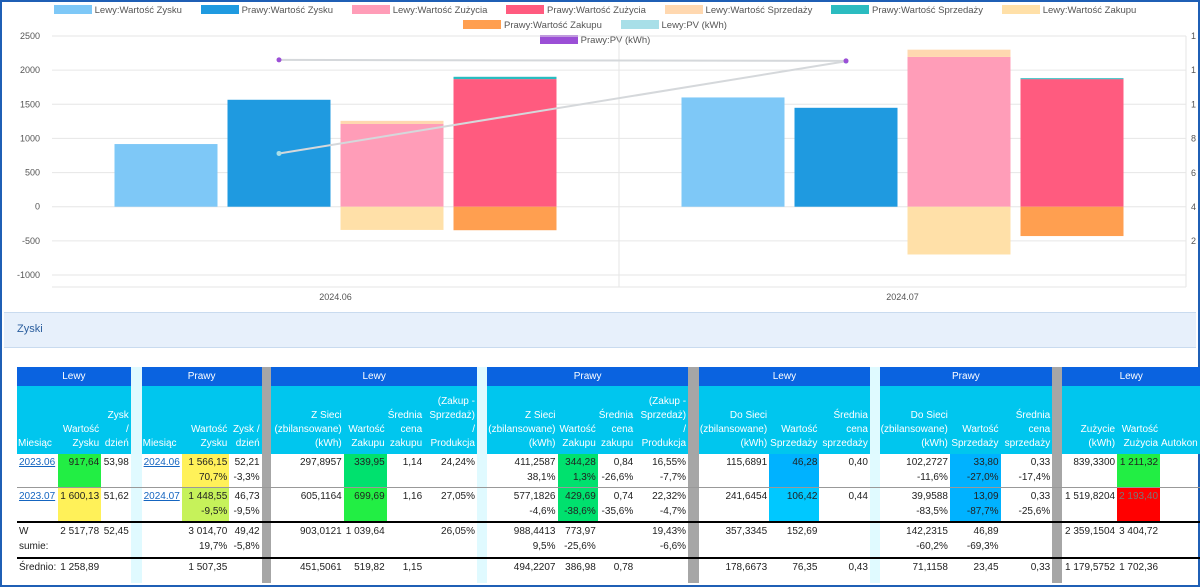 This screenshot has height=587, width=1200. Describe the element at coordinates (335, 297) in the screenshot. I see `x-tick-label: 2024.06` at that location.